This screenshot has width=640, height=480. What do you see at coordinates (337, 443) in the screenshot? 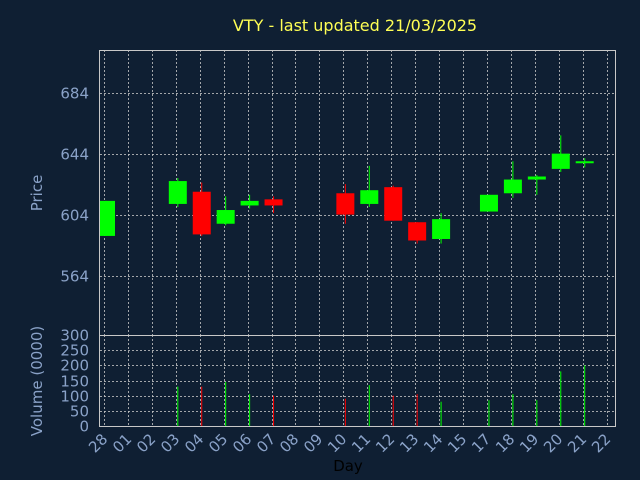
I see `x-tick-label: 10` at bounding box center [337, 443].